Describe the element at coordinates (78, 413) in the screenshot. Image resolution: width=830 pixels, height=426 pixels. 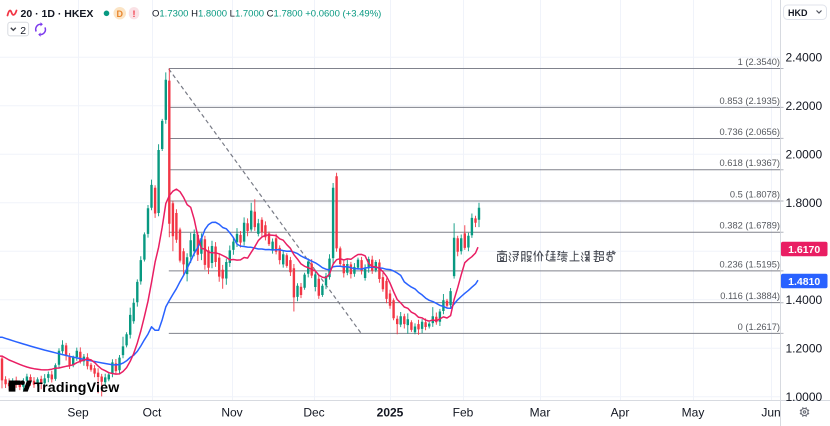
I see `svg-text: Sep` at that location.